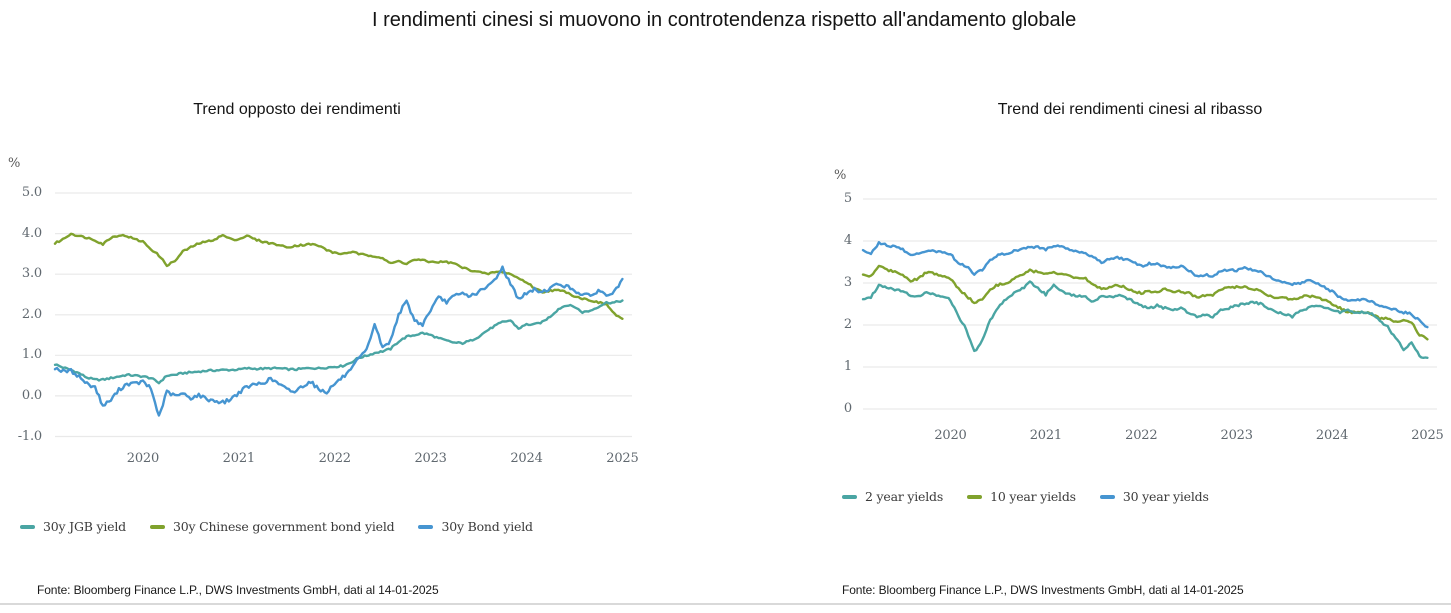  Describe the element at coordinates (31, 395) in the screenshot. I see `y-tick-label: 0.0` at that location.